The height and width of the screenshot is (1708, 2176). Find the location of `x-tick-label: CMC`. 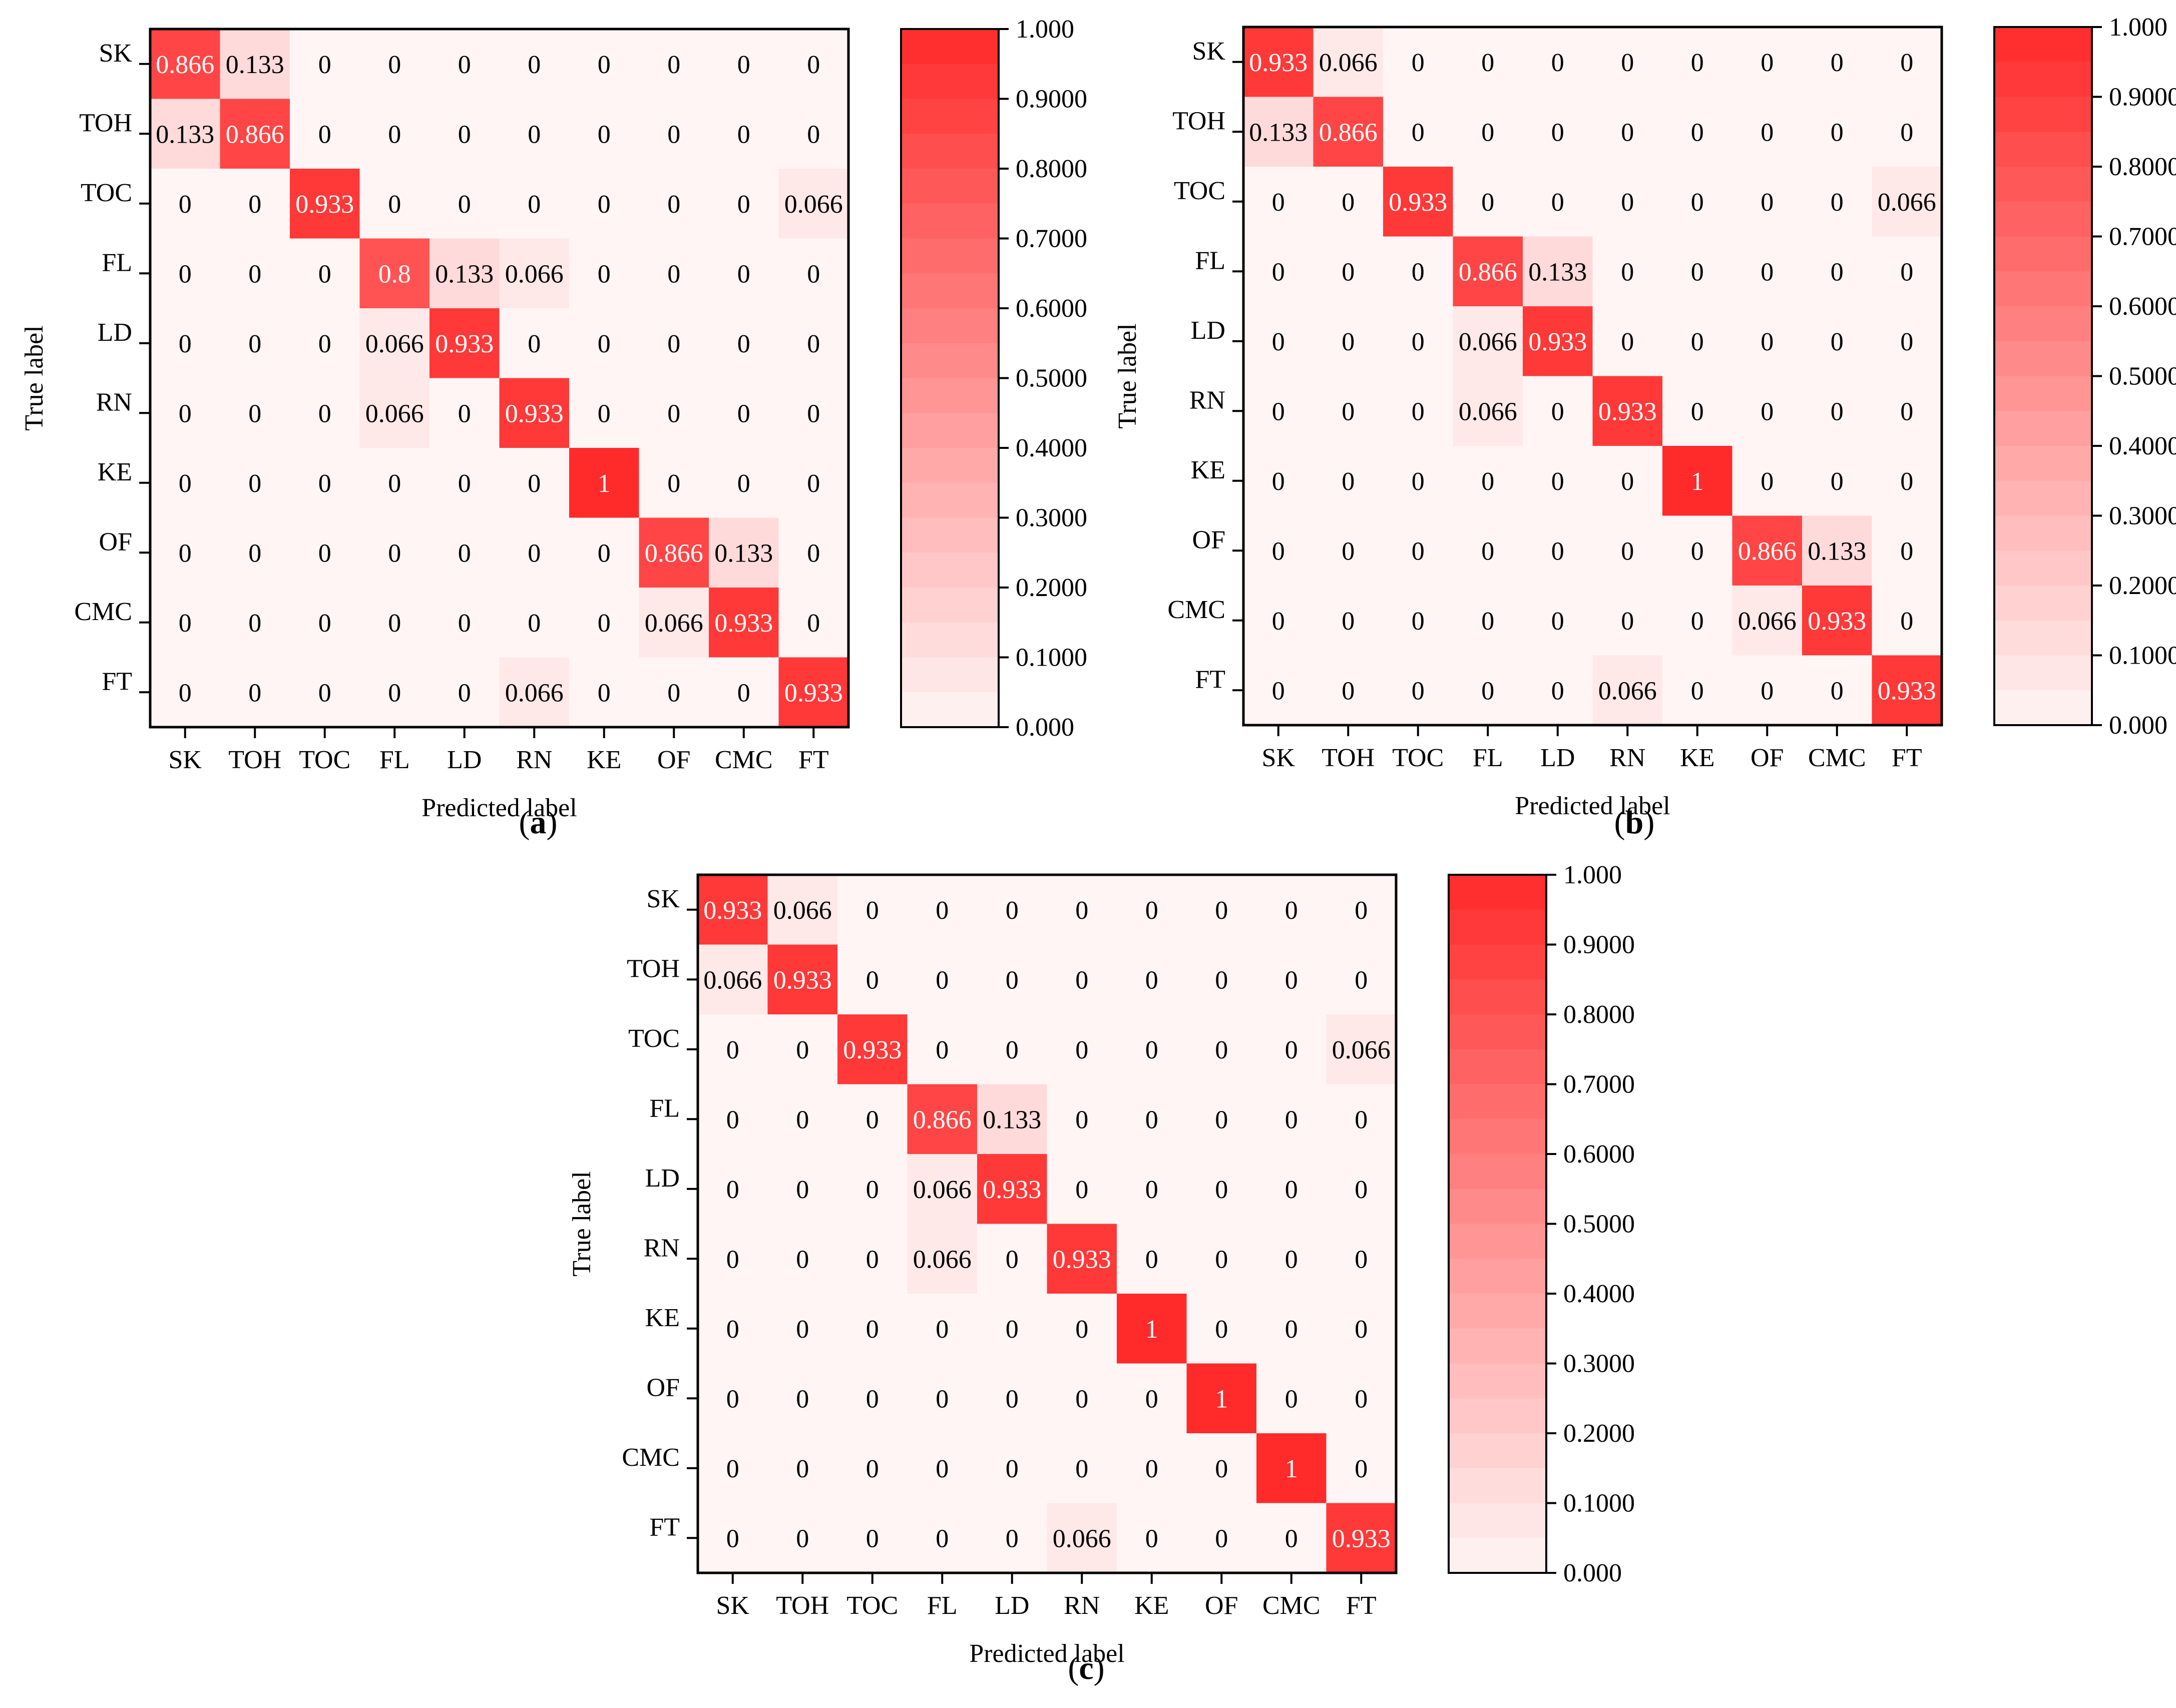

x-tick-label: CMC is located at coordinates (1291, 1606).